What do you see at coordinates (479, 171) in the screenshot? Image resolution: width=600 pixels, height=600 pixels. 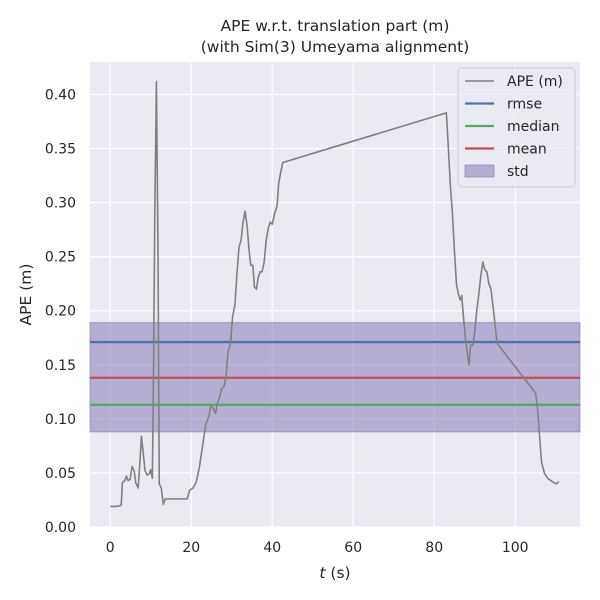 I see `std-legend-swatch` at bounding box center [479, 171].